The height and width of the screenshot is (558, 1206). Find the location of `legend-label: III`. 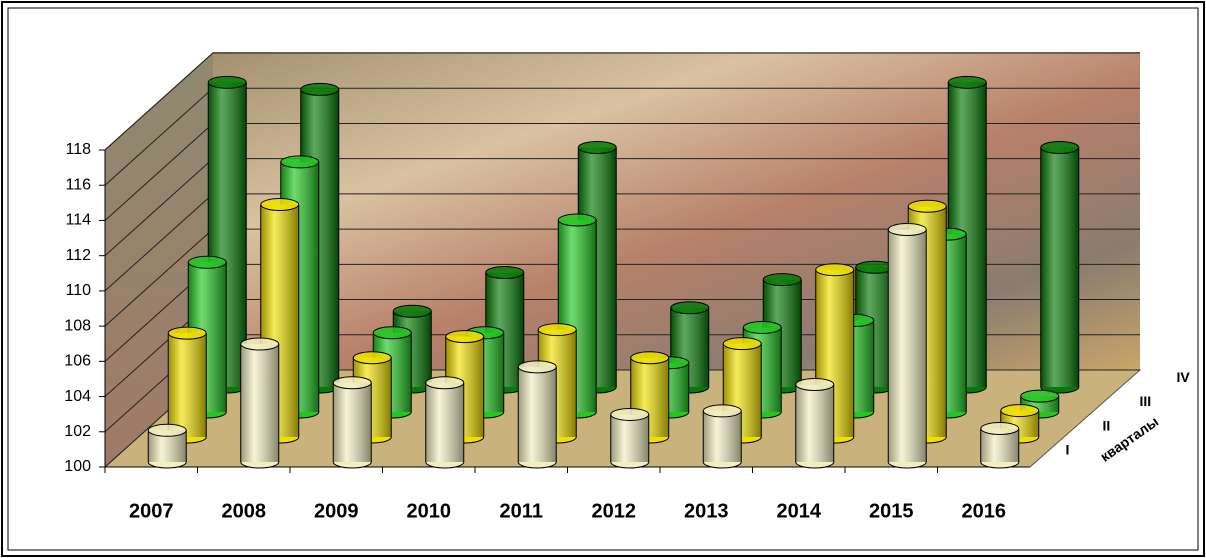

legend-label: III is located at coordinates (1146, 401).